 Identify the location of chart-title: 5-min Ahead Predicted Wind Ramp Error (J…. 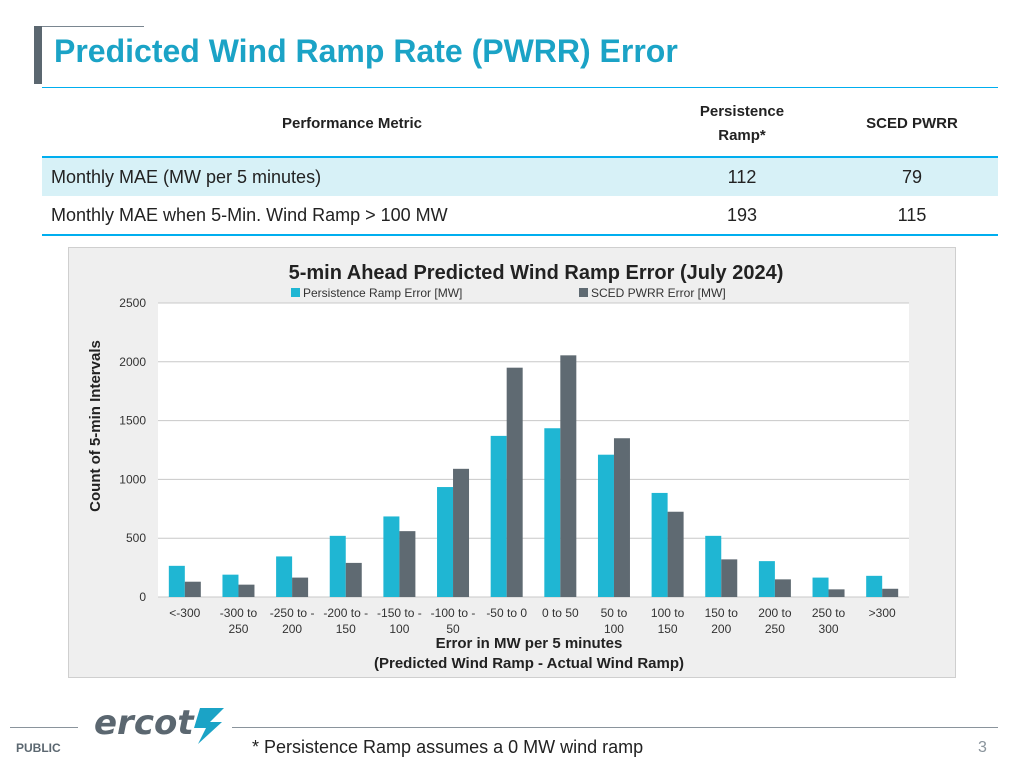
(536, 273).